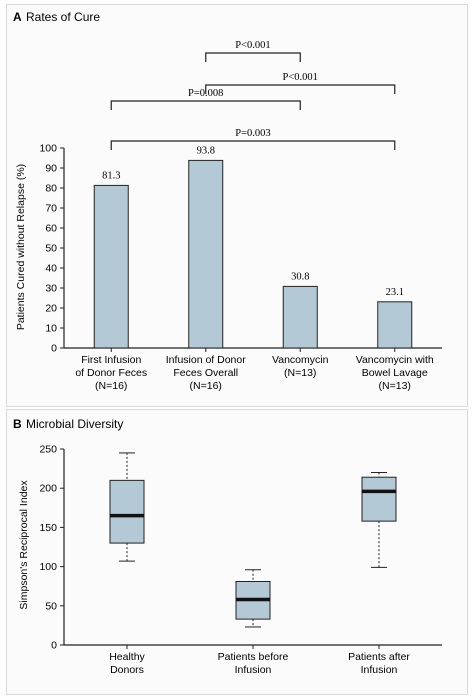 Image resolution: width=474 pixels, height=697 pixels. Describe the element at coordinates (205, 93) in the screenshot. I see `p-value-label: P=0.008` at that location.